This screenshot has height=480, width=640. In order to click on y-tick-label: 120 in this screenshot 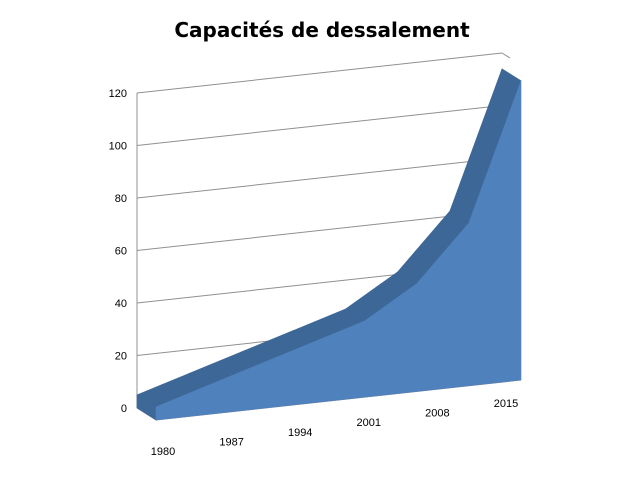, I will do `click(118, 94)`.